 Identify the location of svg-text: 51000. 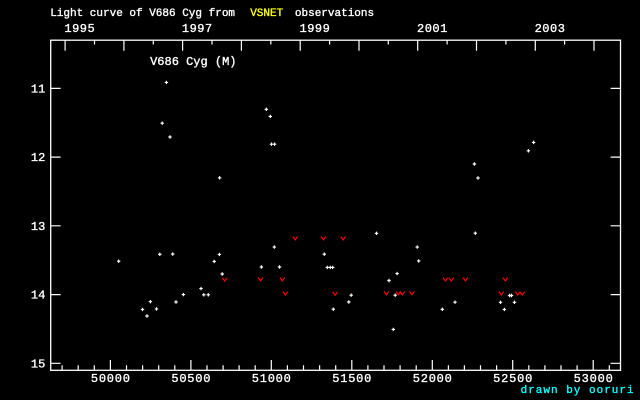
(272, 379).